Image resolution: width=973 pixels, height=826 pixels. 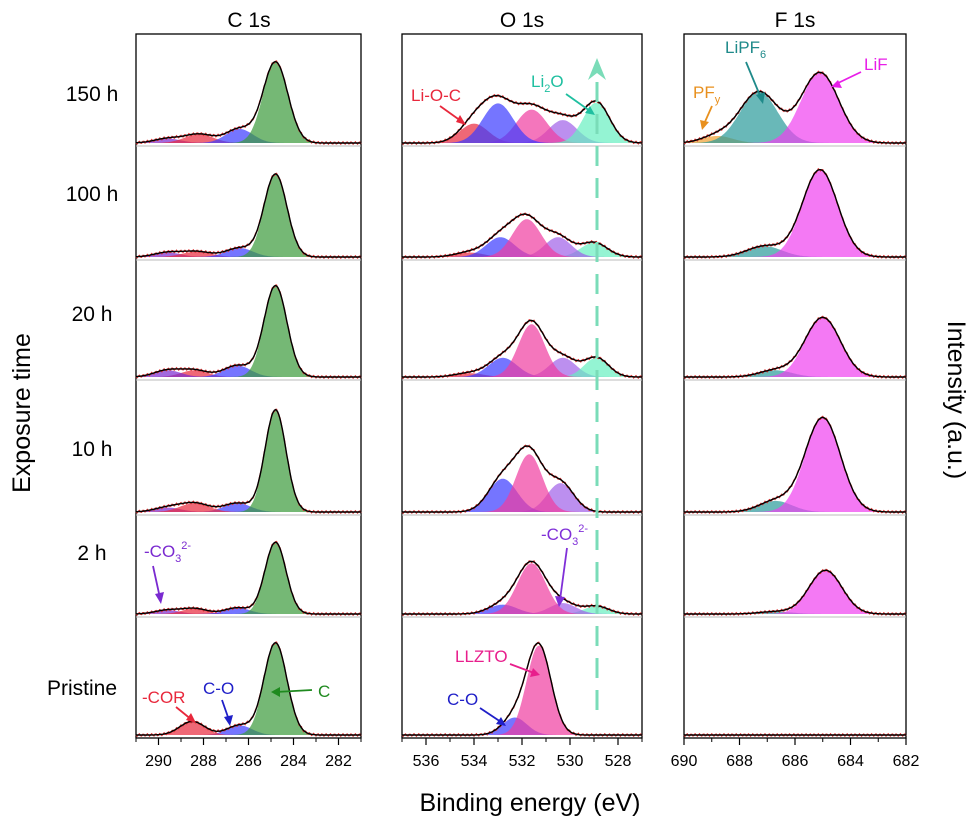 I want to click on c1s-envelope-150h, so click(x=248, y=102).